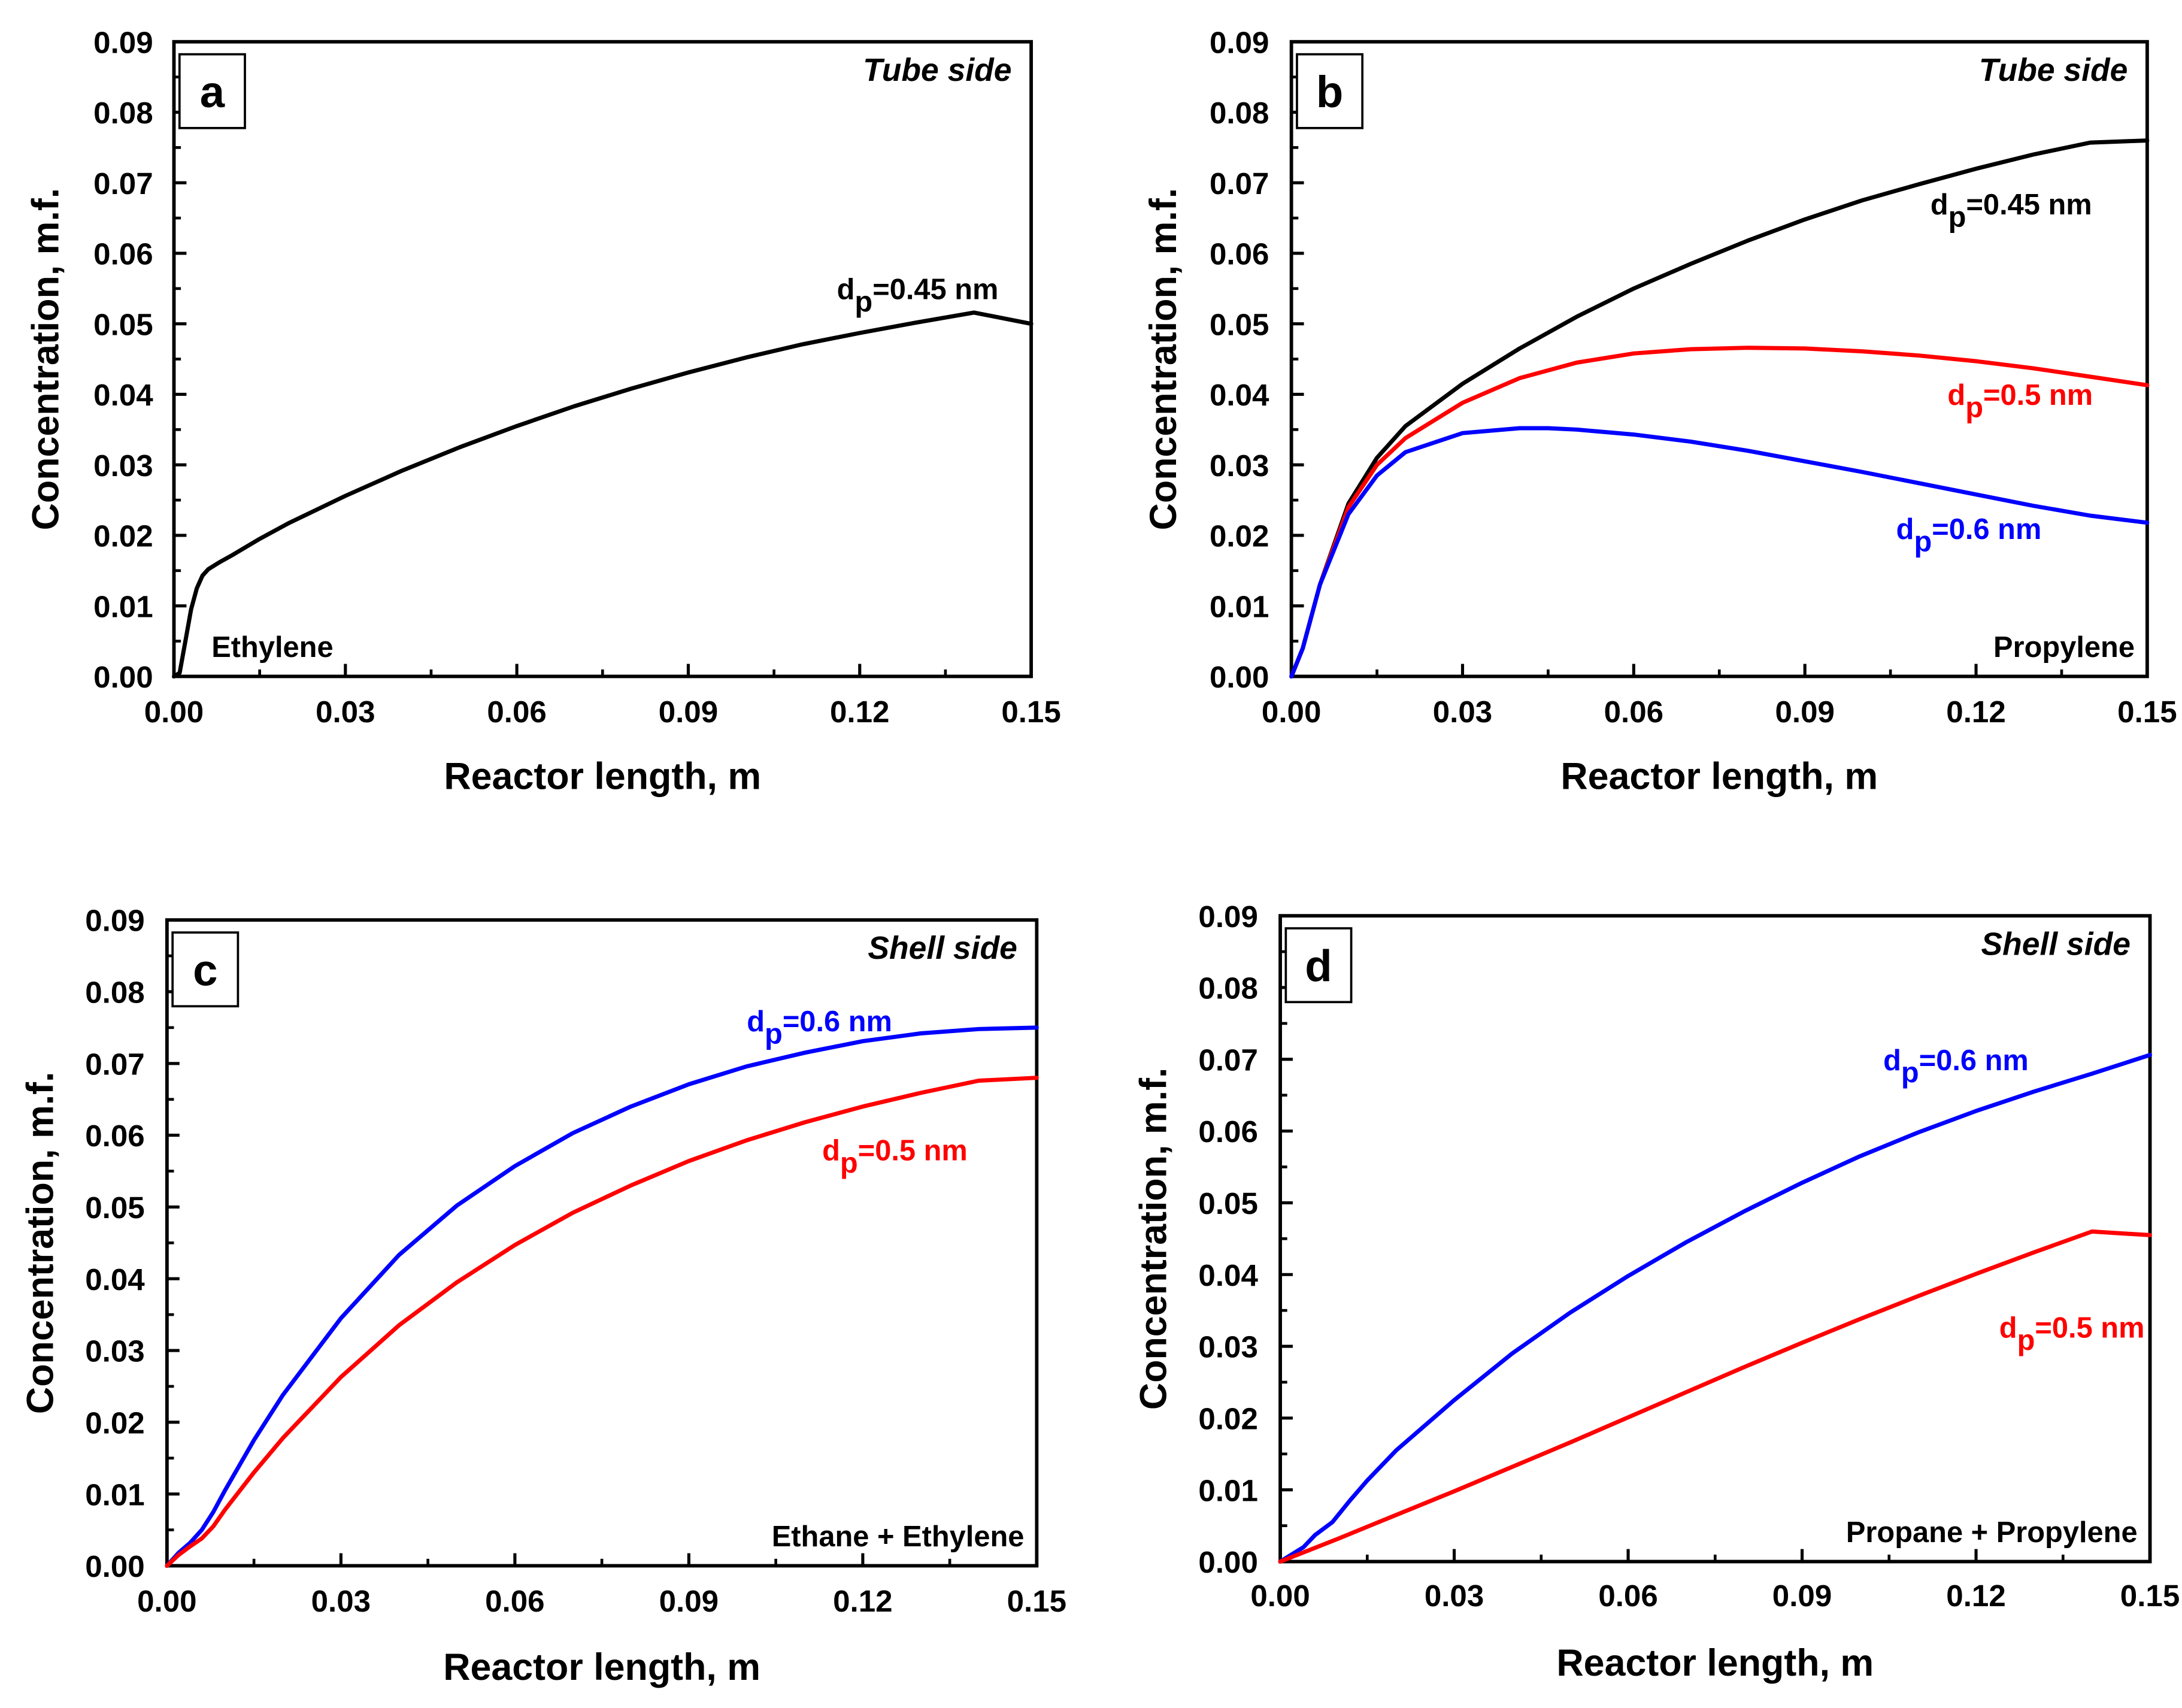 The height and width of the screenshot is (1708, 2182). Describe the element at coordinates (898, 1537) in the screenshot. I see `species-label: Ethane + Ethylene` at that location.